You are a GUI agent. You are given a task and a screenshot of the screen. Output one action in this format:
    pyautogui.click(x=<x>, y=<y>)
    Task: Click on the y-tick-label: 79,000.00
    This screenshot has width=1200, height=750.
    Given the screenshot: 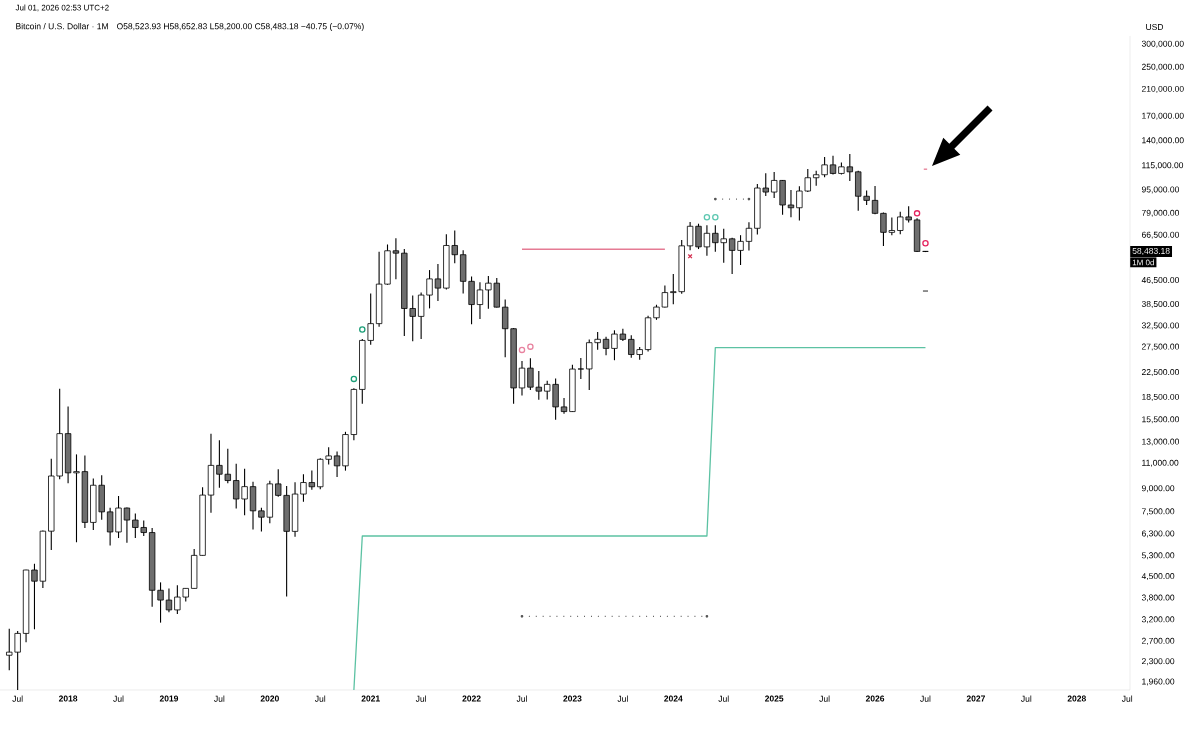 What is the action you would take?
    pyautogui.click(x=1160, y=213)
    